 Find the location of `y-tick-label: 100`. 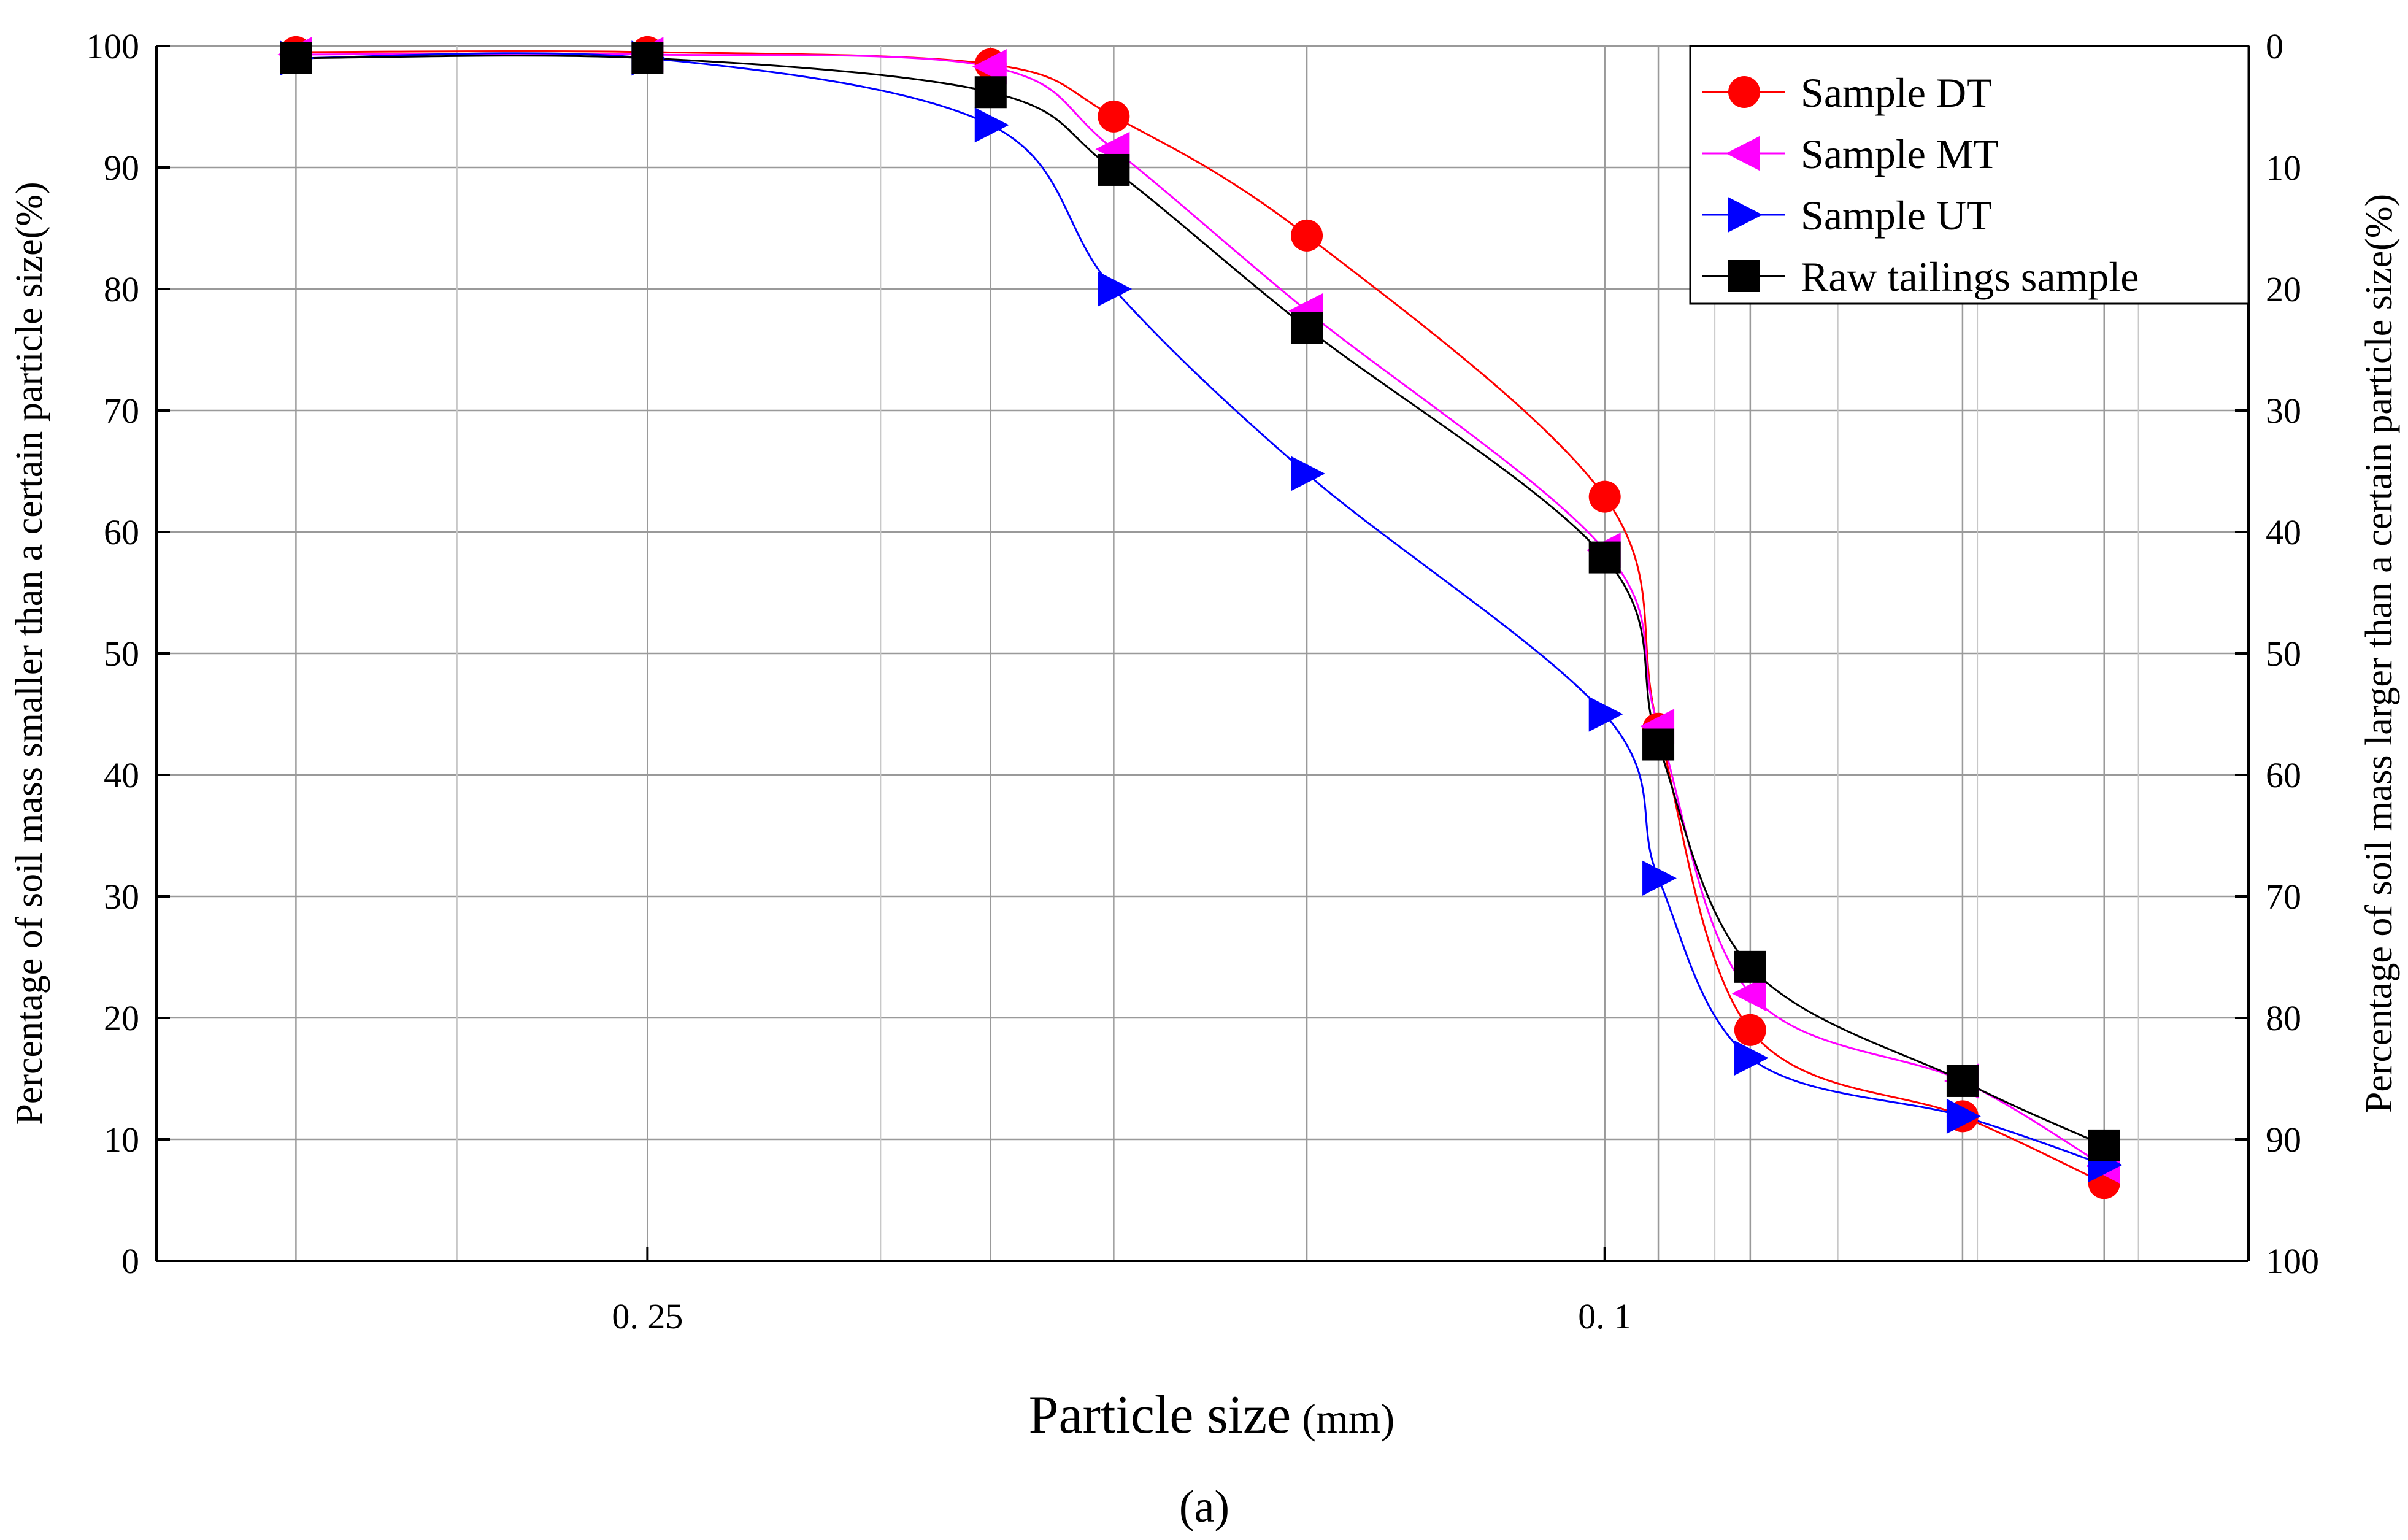

y-tick-label: 100 is located at coordinates (112, 46).